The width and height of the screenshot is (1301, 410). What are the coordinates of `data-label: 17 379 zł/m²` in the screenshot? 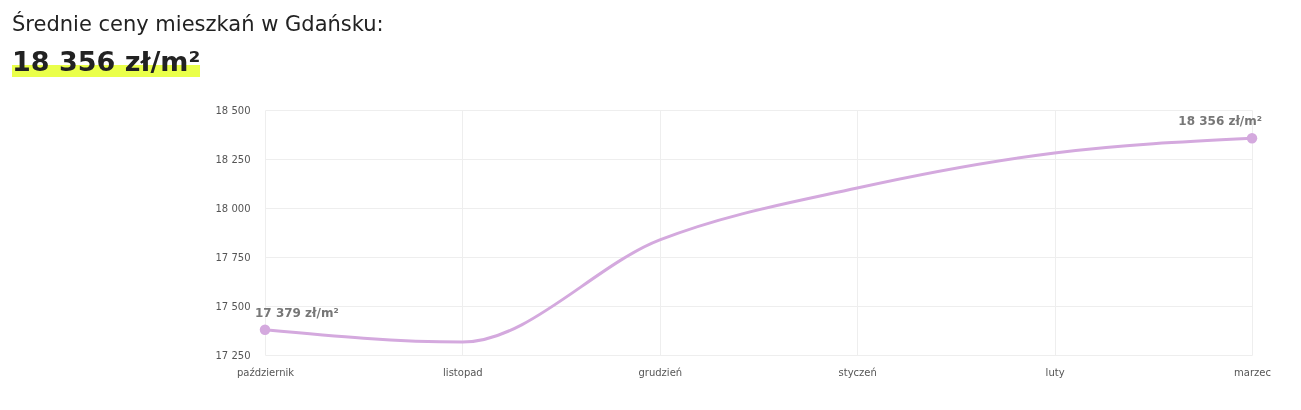 It's located at (297, 312).